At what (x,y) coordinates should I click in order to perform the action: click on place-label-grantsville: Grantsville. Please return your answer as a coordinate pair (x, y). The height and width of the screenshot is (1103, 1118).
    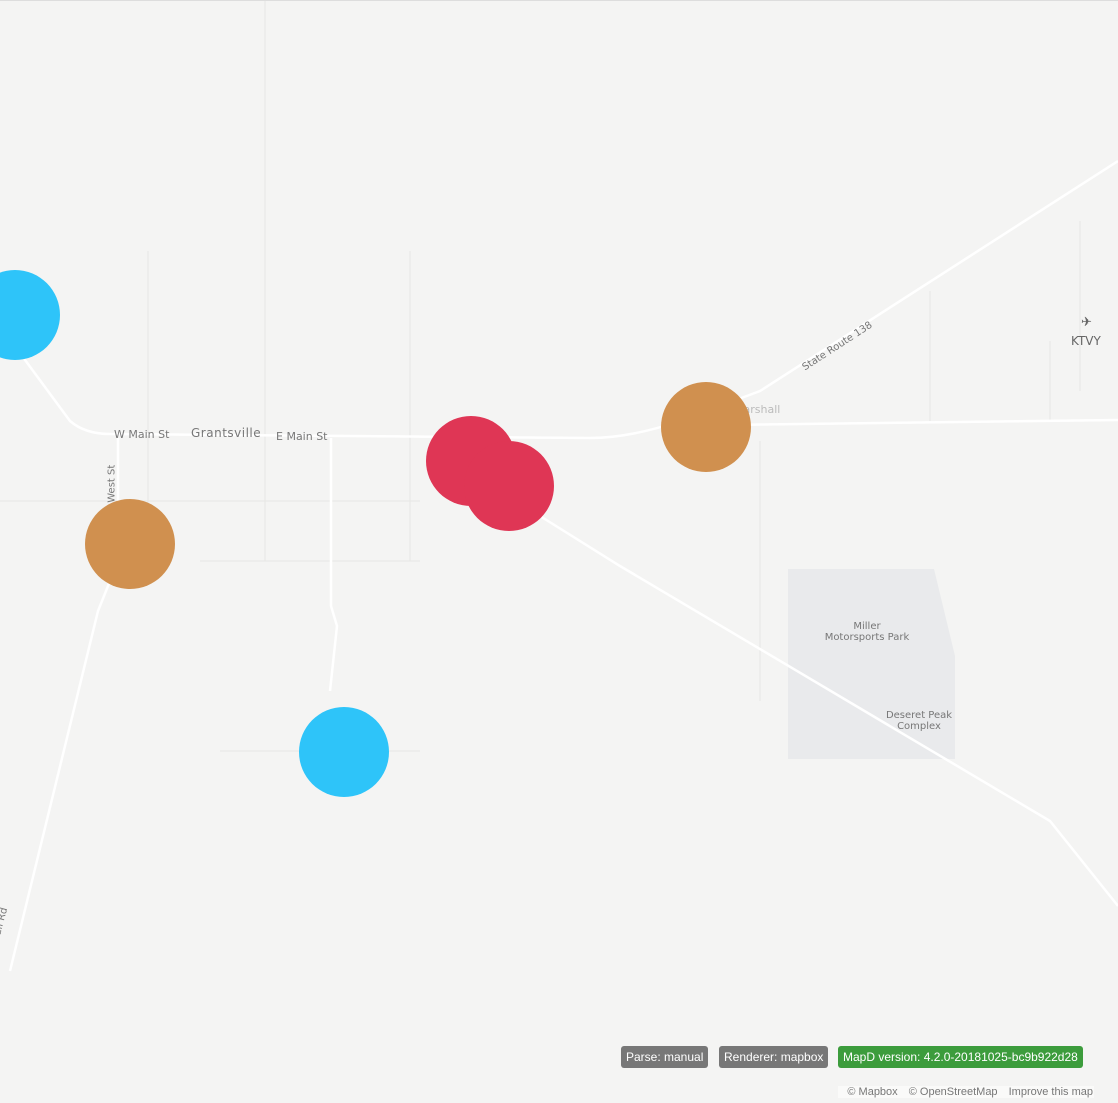
    Looking at the image, I should click on (226, 433).